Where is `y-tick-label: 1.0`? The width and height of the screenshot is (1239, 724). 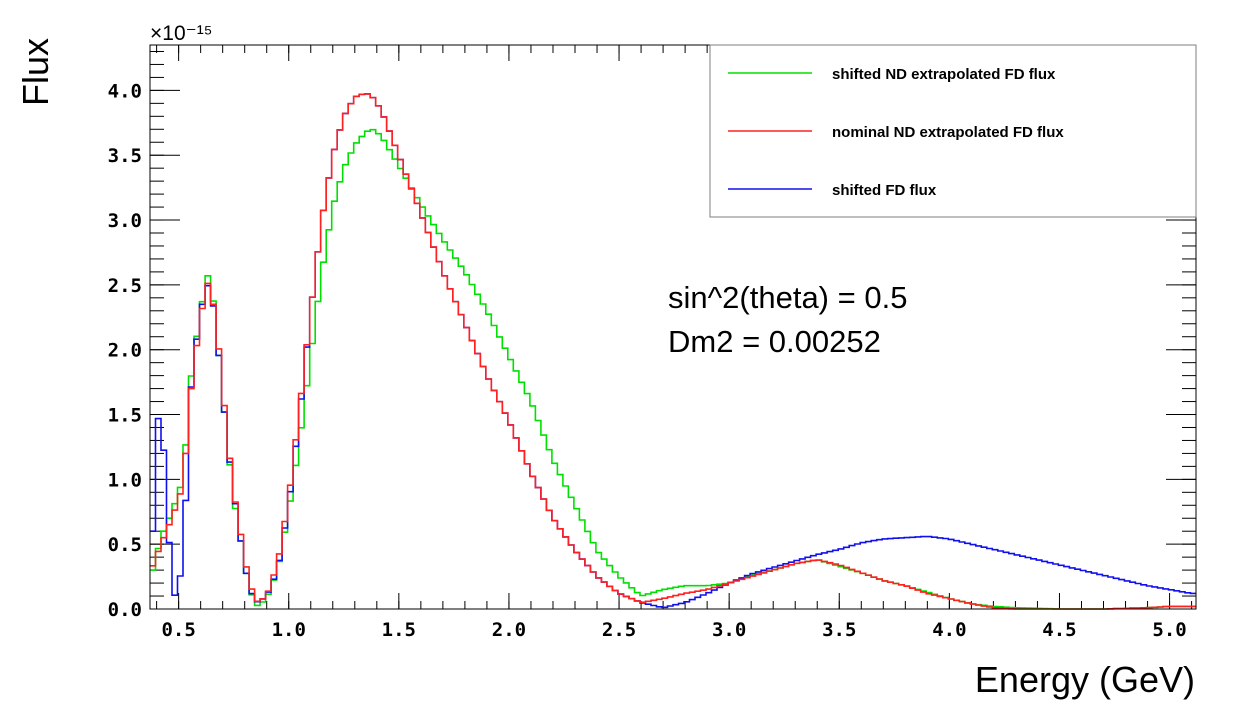 y-tick-label: 1.0 is located at coordinates (125, 480).